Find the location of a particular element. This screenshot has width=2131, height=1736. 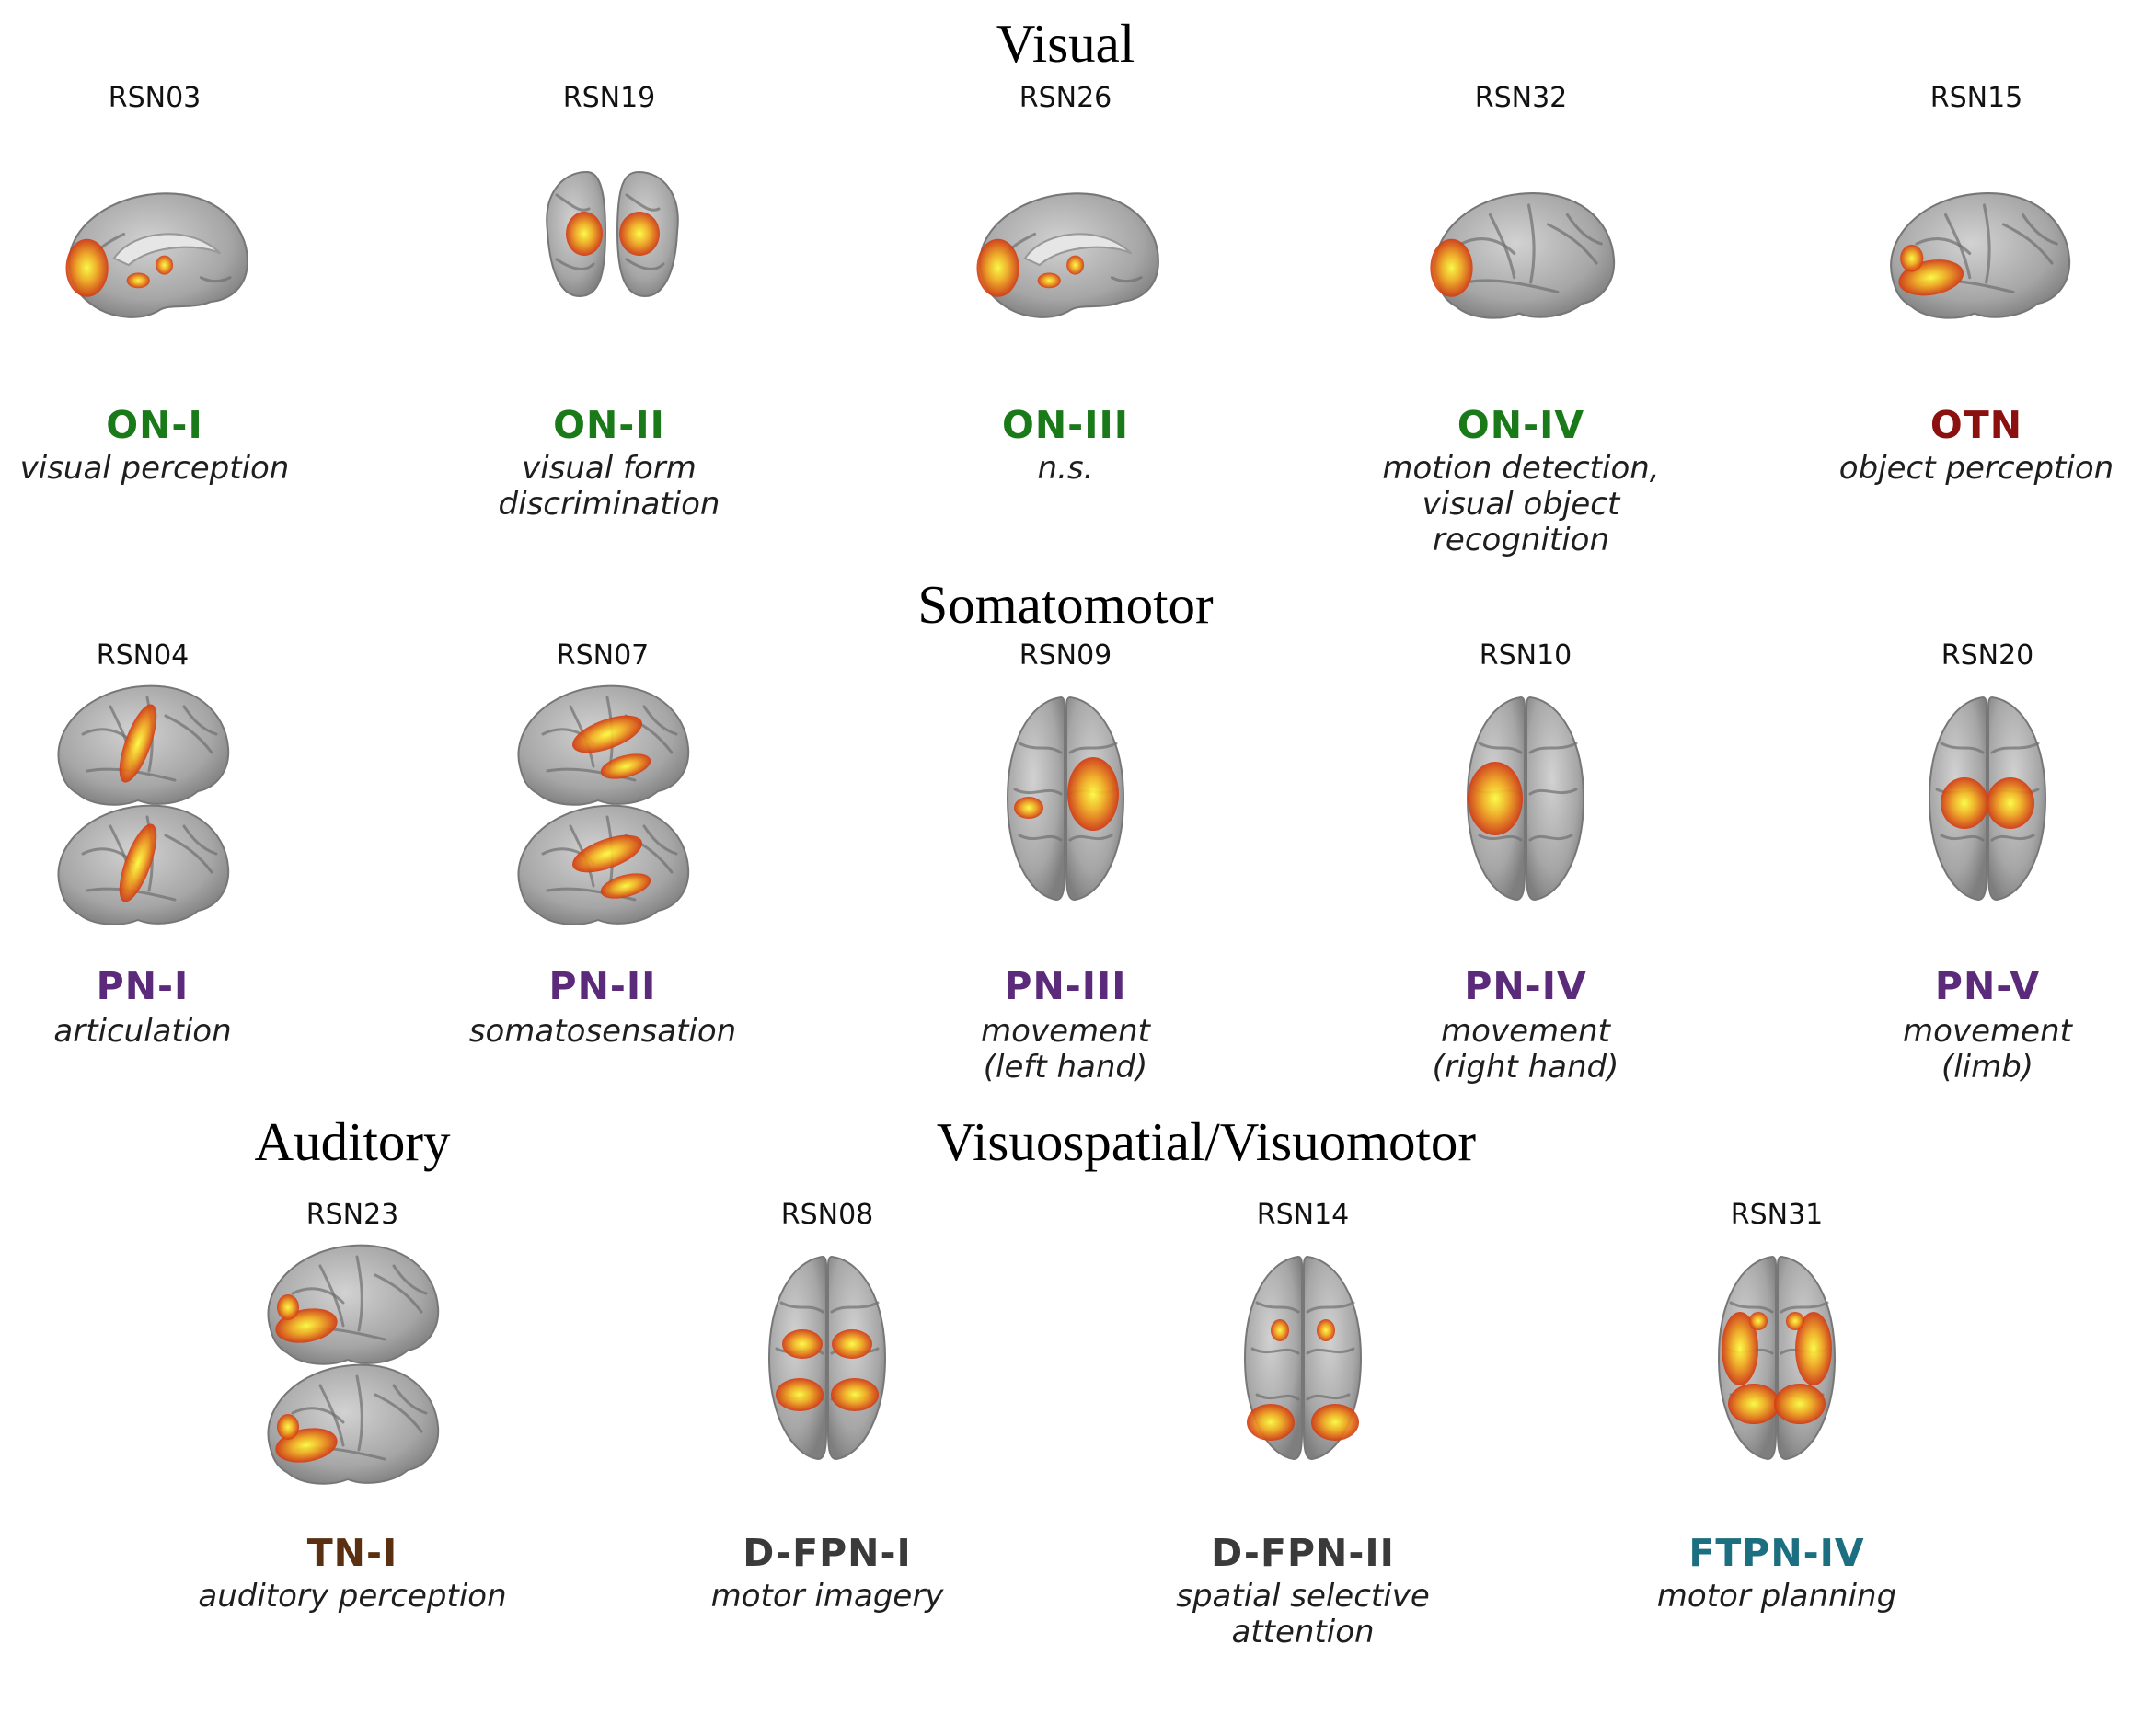

rsn-label: RSN20 is located at coordinates (1987, 655).